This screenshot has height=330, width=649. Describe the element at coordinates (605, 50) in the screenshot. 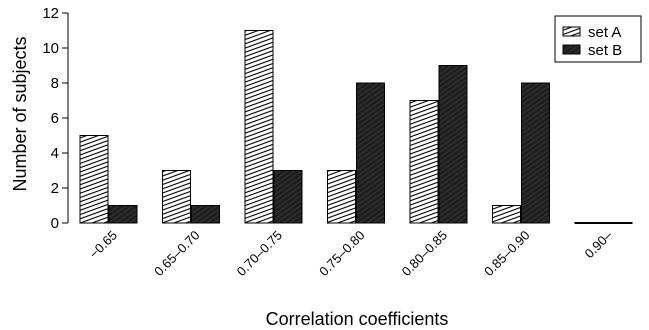

I see `legend-label-set-b: set B` at that location.